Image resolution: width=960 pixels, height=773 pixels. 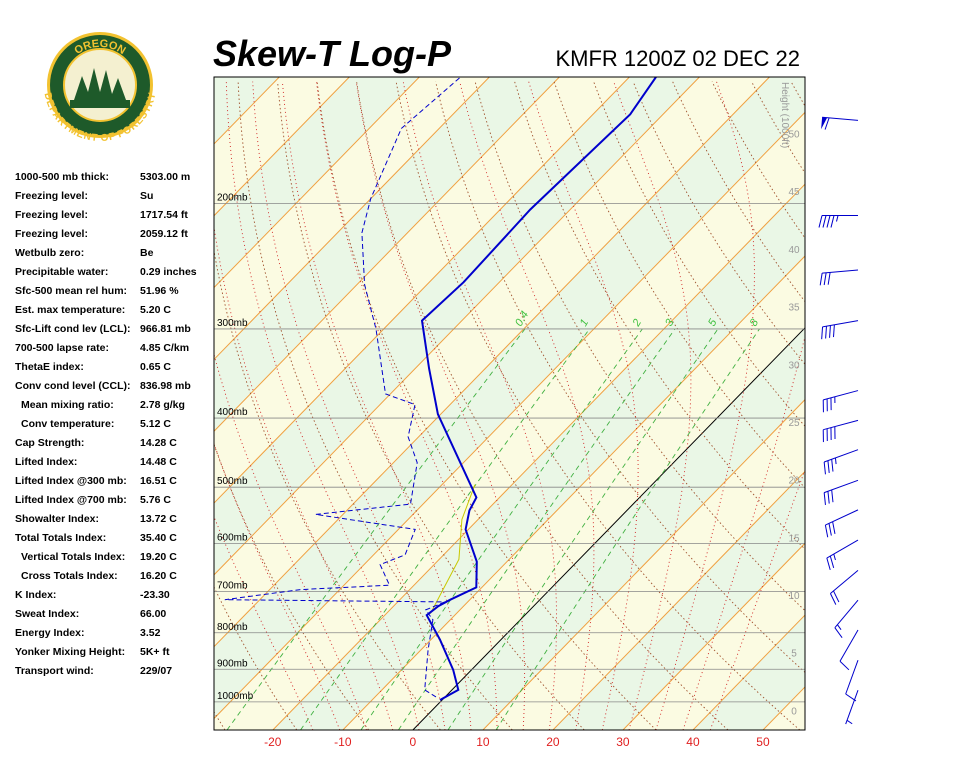 What do you see at coordinates (73, 386) in the screenshot?
I see `index-label: Conv cond level (CCL):` at bounding box center [73, 386].